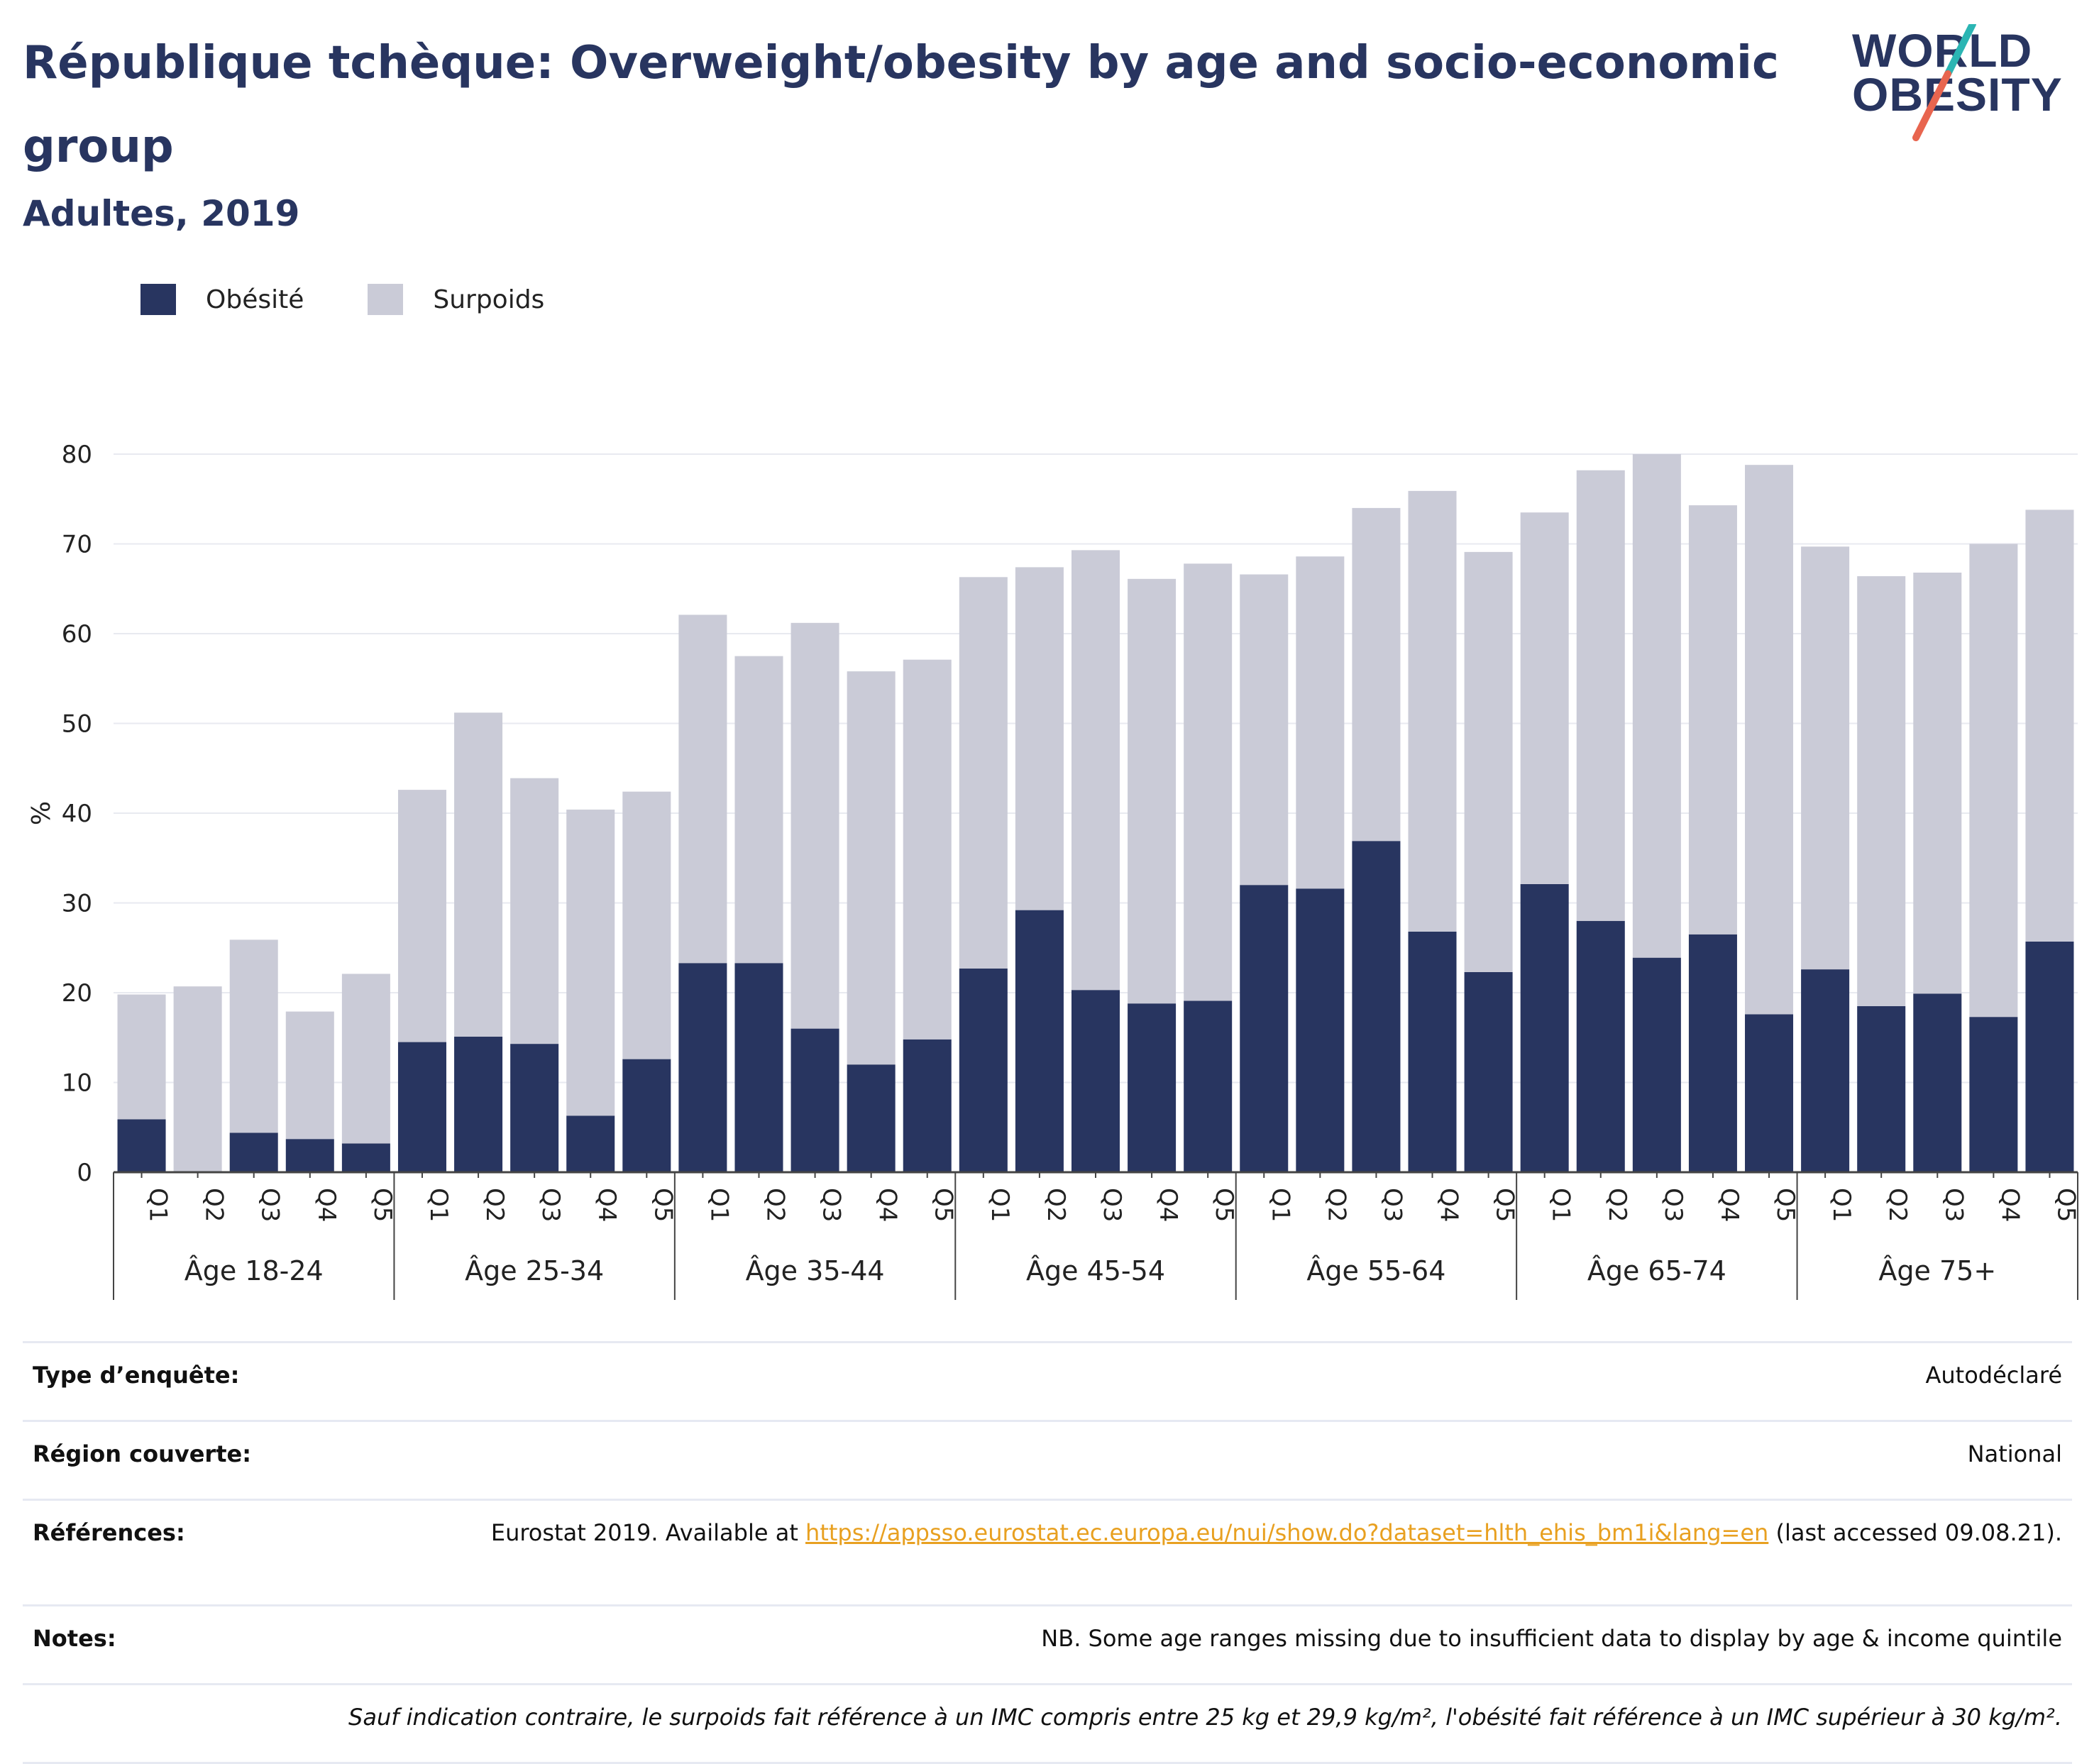 The width and height of the screenshot is (2099, 1764). Describe the element at coordinates (254, 1270) in the screenshot. I see `group-label: Âge 18-24` at that location.